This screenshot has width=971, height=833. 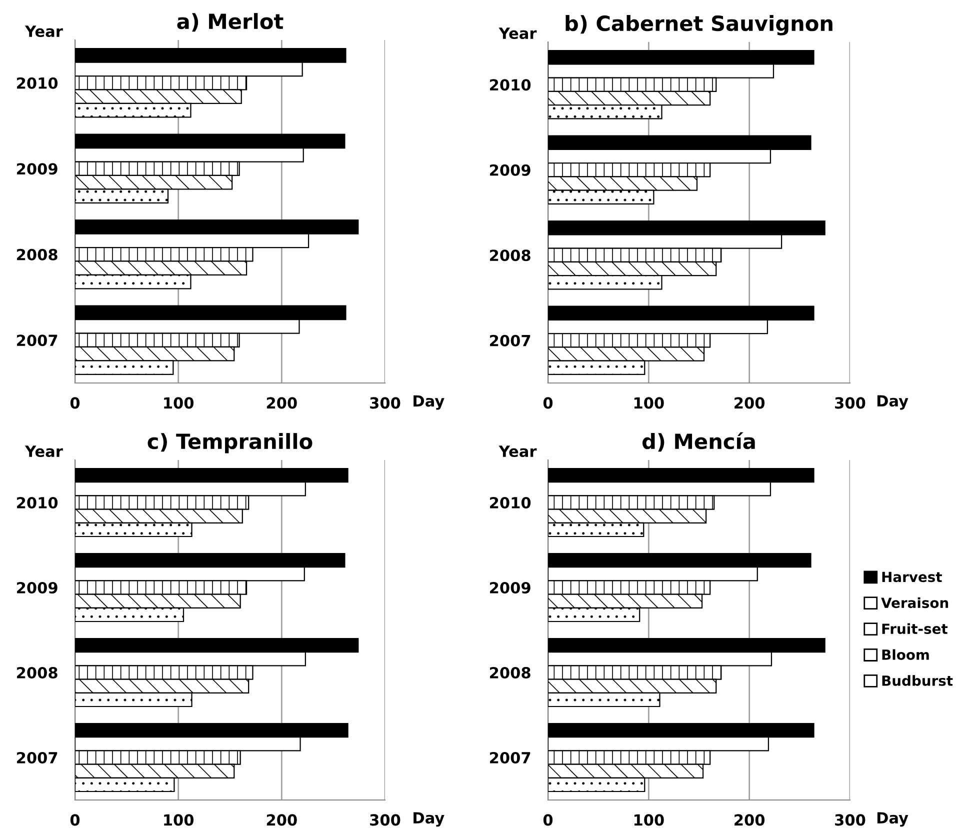 I want to click on legend-label: Fruit-set, so click(x=915, y=628).